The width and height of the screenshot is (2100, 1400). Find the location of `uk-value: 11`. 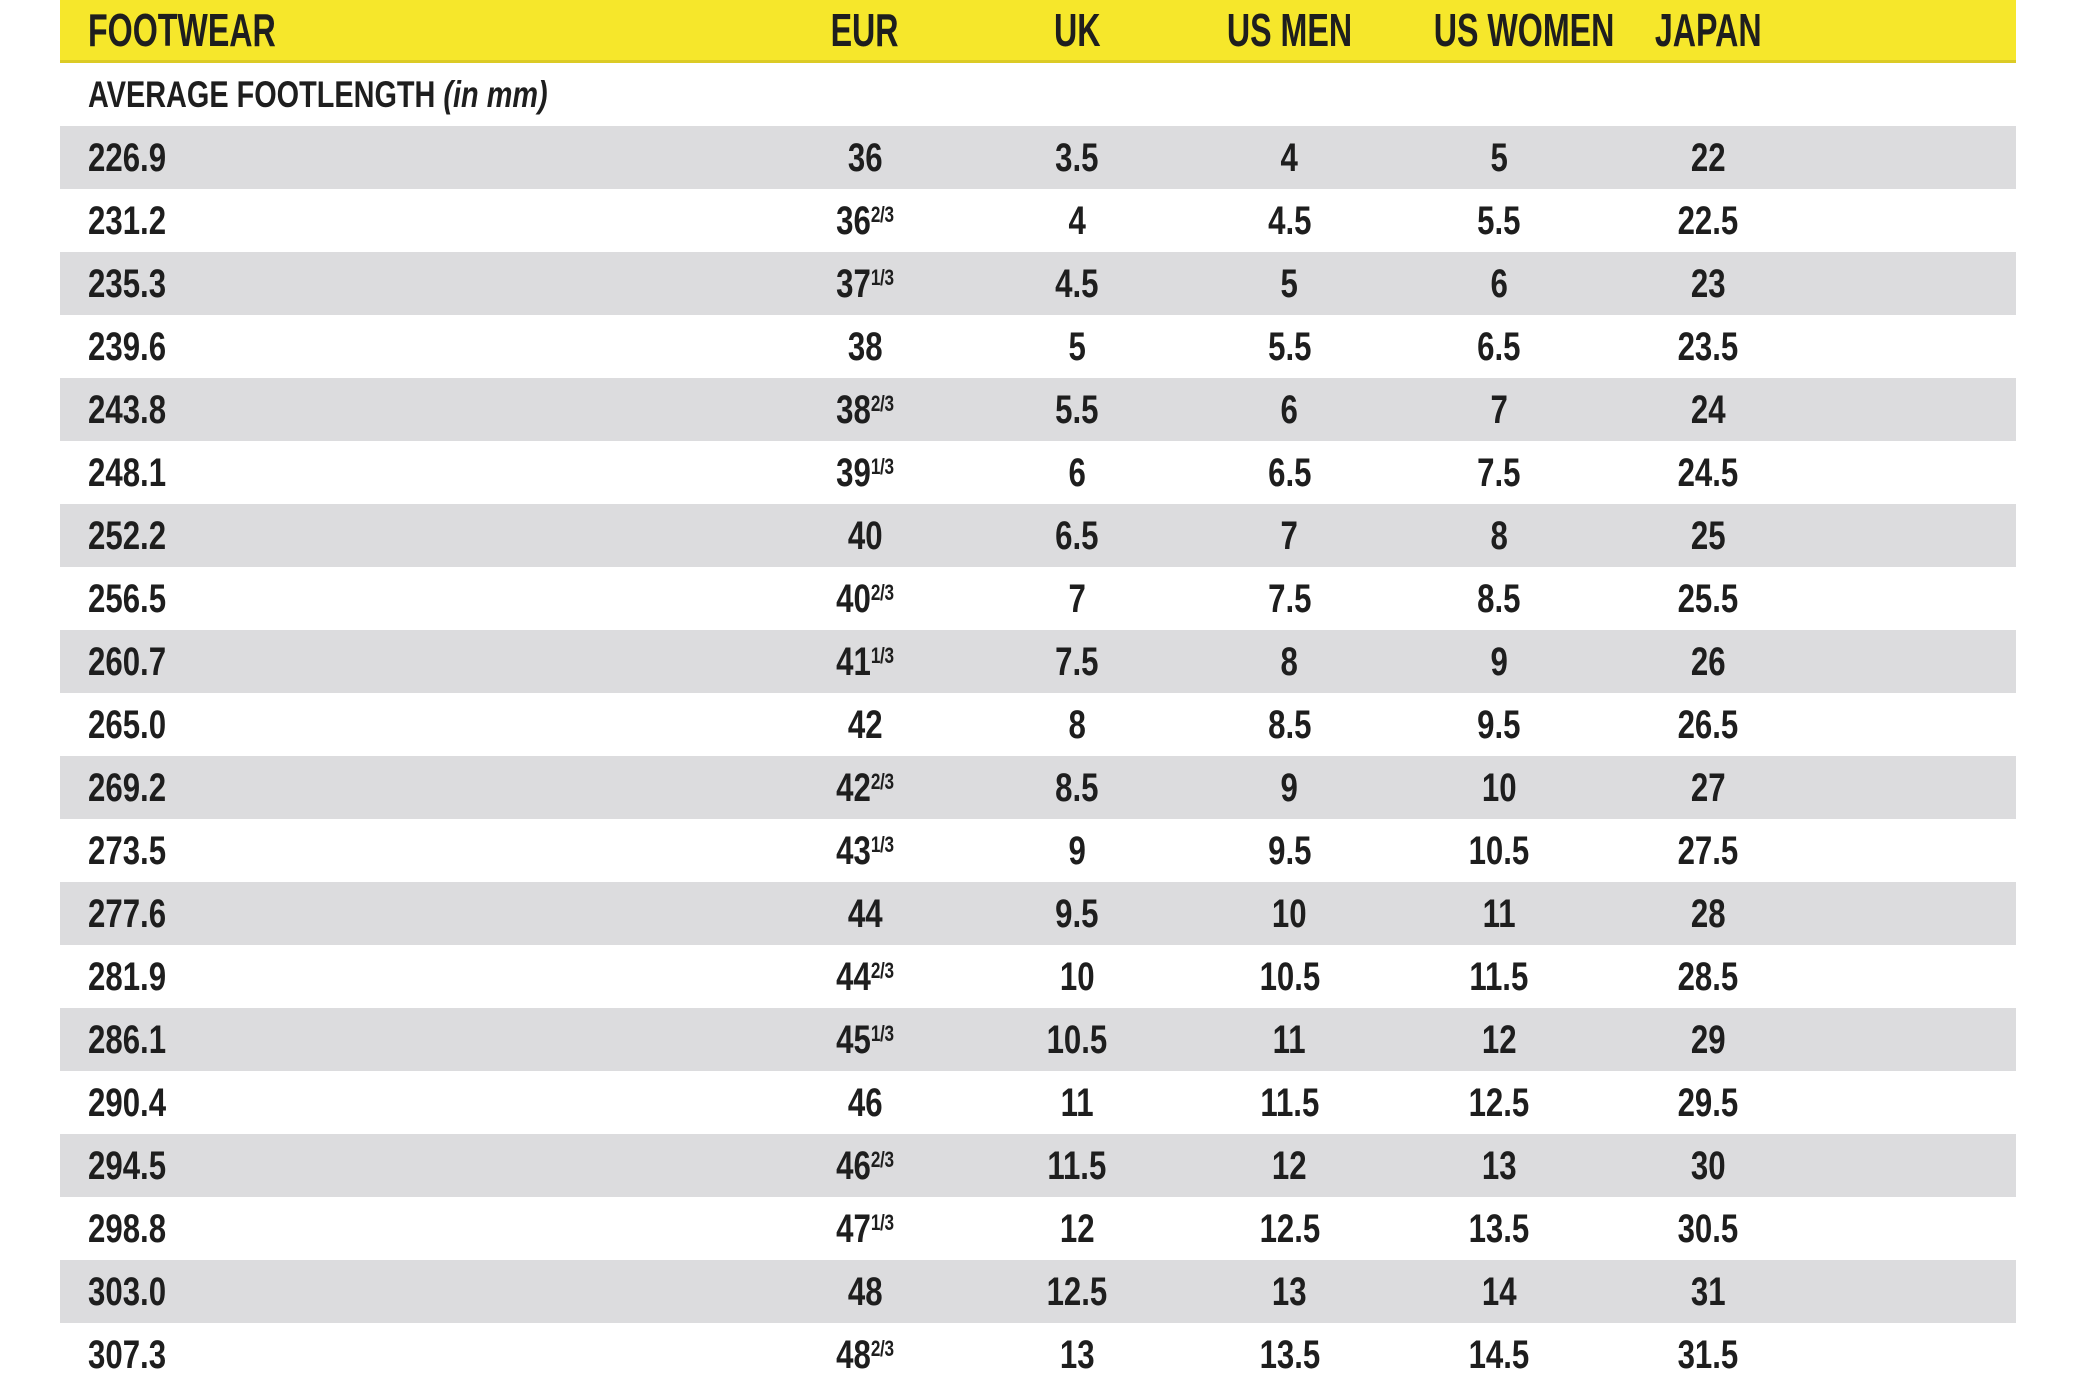

uk-value: 11 is located at coordinates (1077, 1102).